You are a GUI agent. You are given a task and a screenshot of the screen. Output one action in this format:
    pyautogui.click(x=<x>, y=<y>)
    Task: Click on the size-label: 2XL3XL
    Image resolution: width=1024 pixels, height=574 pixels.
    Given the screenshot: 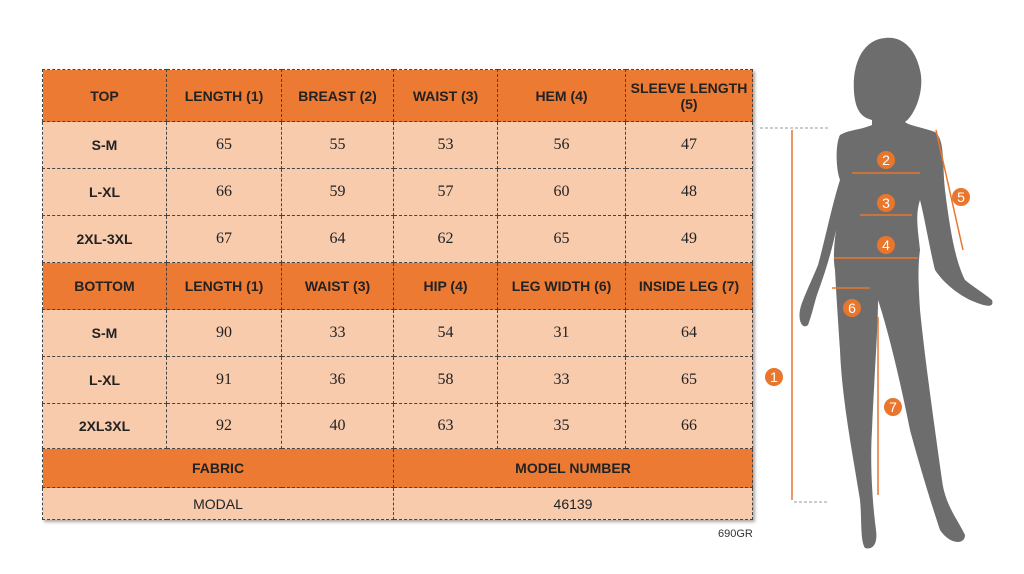 What is the action you would take?
    pyautogui.click(x=104, y=426)
    